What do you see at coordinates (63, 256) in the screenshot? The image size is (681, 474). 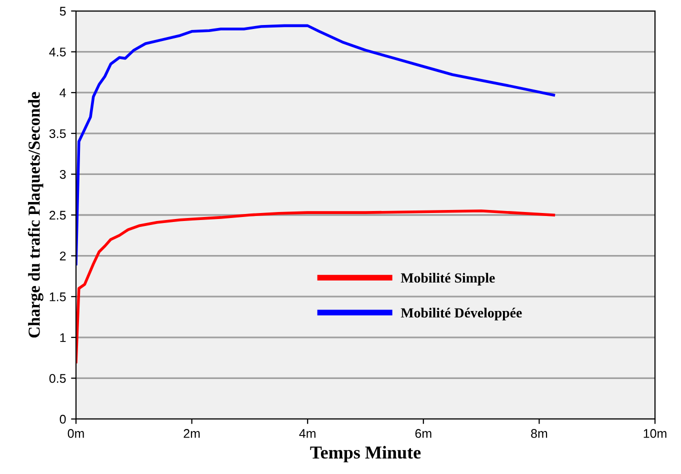 I see `y-tick-label: 2` at bounding box center [63, 256].